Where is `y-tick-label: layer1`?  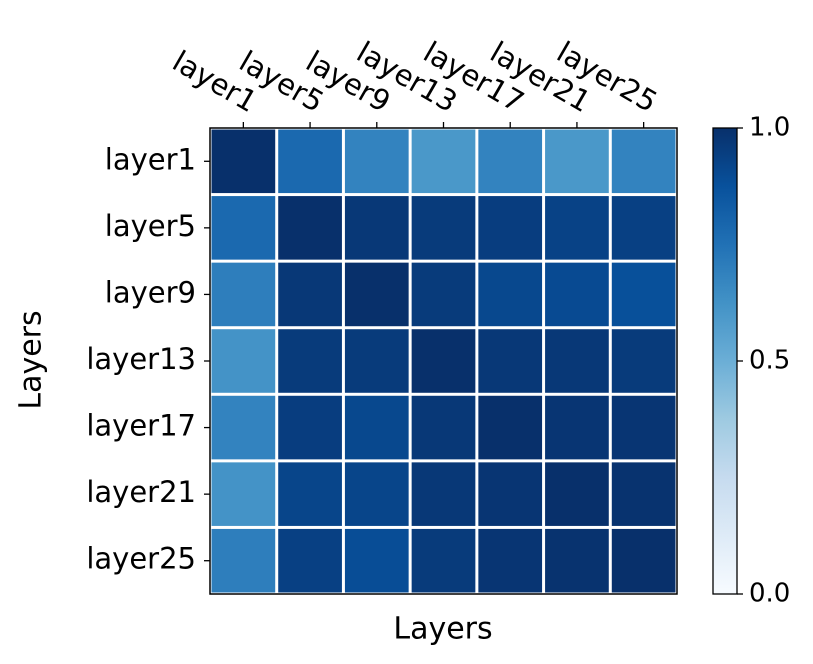 y-tick-label: layer1 is located at coordinates (150, 159).